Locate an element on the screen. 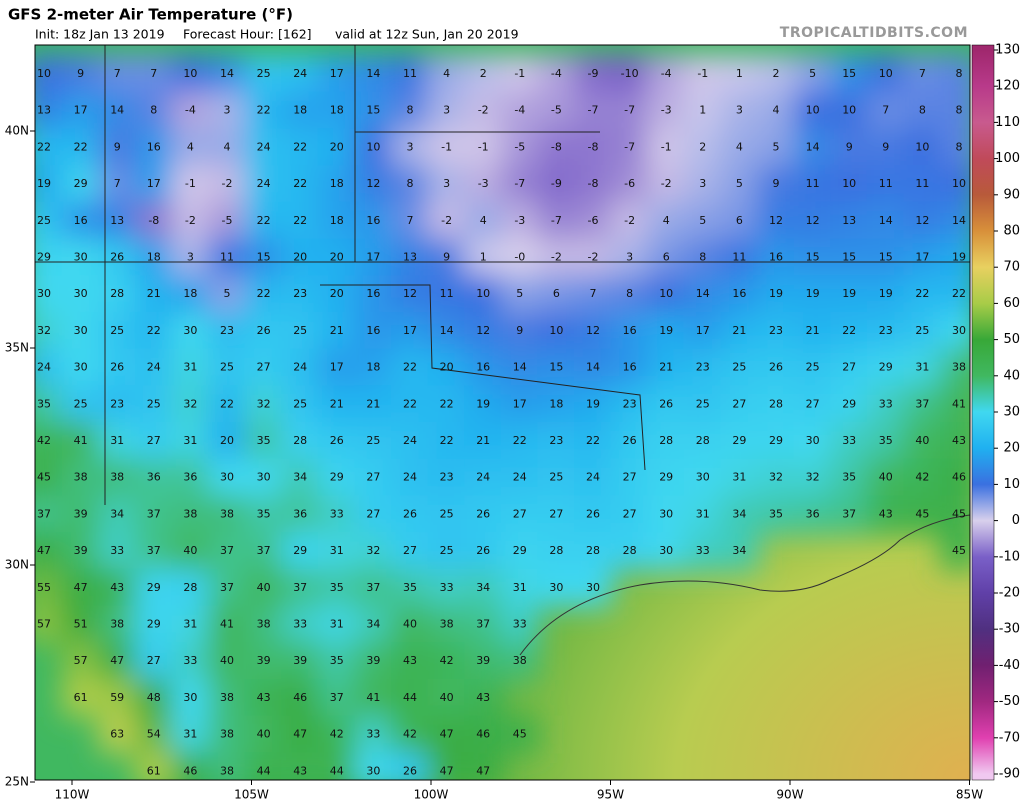 The image size is (1024, 805). temperature-label: 47 is located at coordinates (117, 660).